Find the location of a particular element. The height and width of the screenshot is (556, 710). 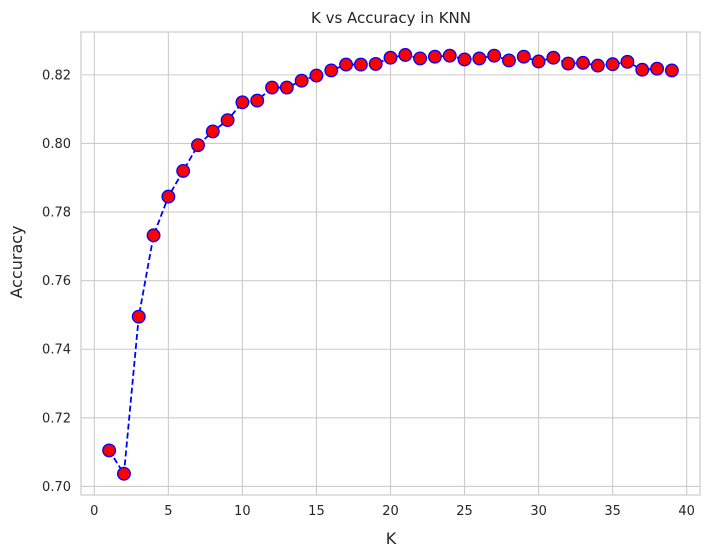

x-tick-label: 0 is located at coordinates (94, 511).